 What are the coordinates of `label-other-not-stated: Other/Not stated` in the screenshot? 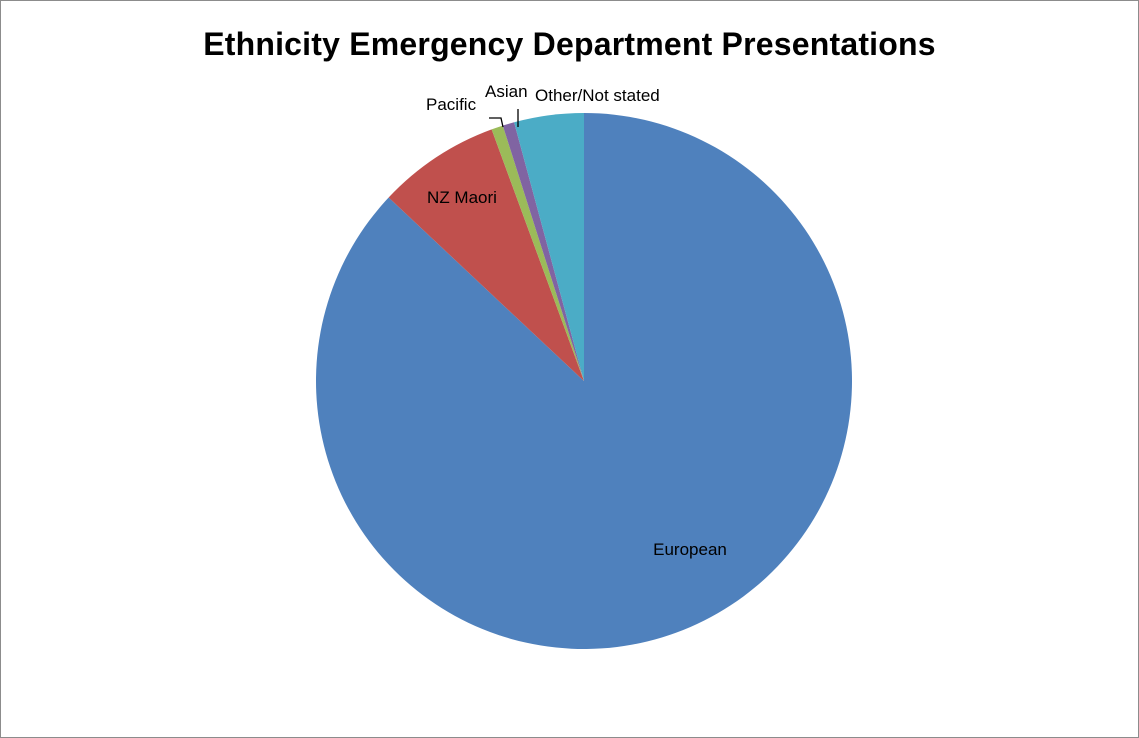 It's located at (597, 95).